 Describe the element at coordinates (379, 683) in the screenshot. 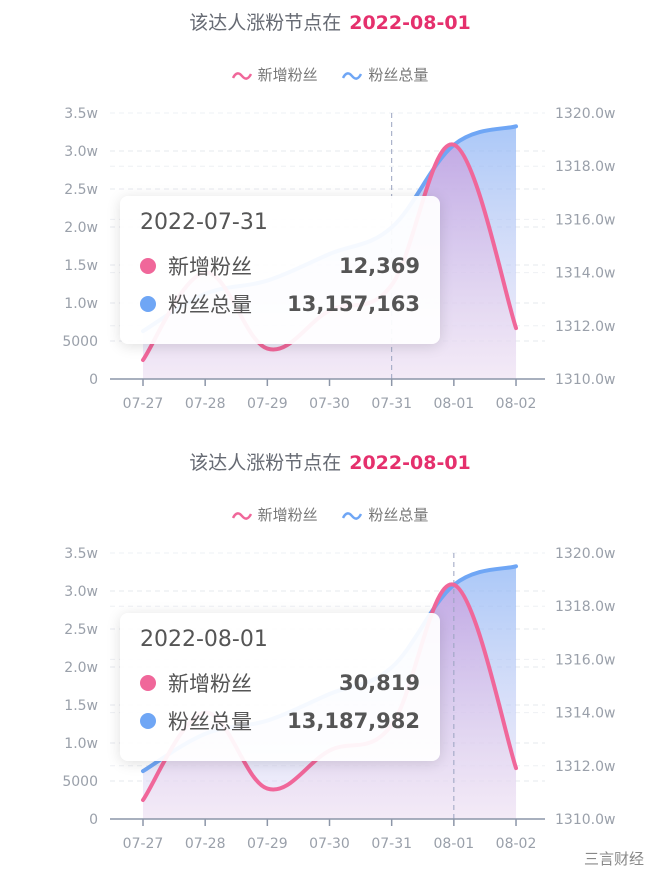

I see `tooltip-value: 30,819` at that location.